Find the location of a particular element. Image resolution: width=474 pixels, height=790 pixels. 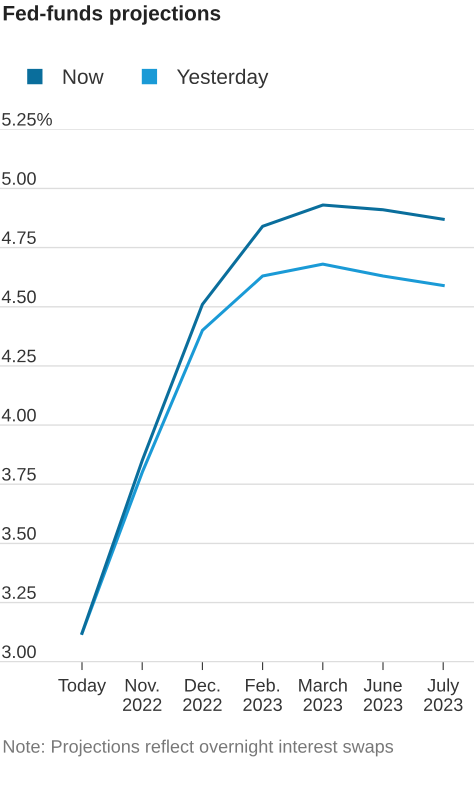

text: Note: Projections reflect overnight interest swaps is located at coordinates (199, 748).